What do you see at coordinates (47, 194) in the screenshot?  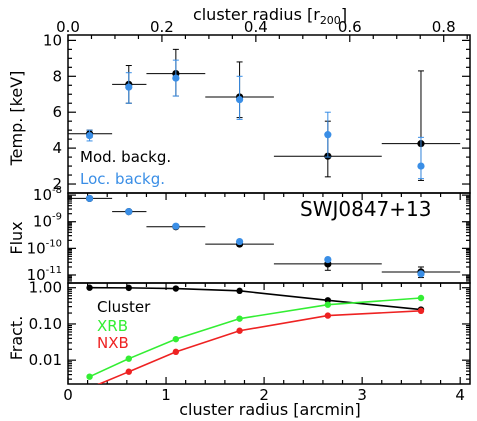 I see `y-tick-label: 10⁻⁸` at bounding box center [47, 194].